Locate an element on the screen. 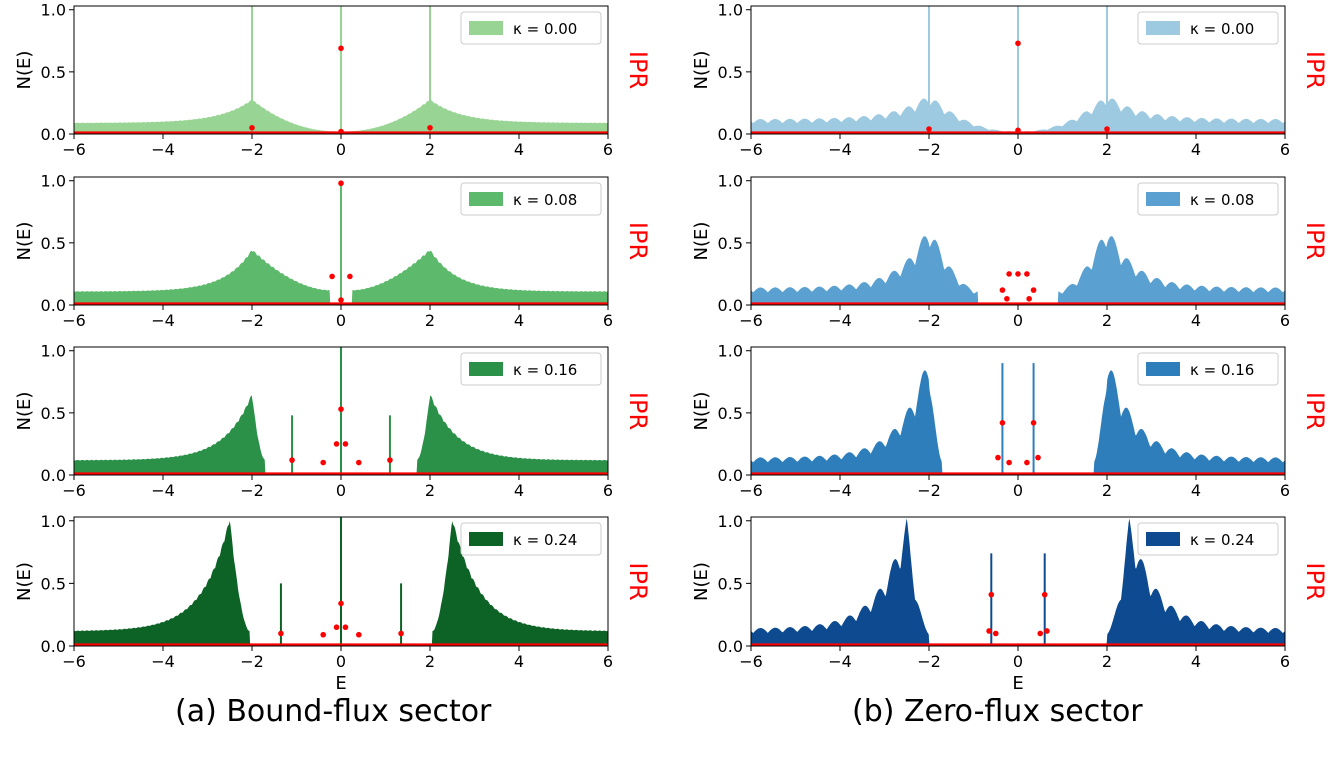 This screenshot has height=757, width=1340. x-axis-label: E is located at coordinates (1017, 681).